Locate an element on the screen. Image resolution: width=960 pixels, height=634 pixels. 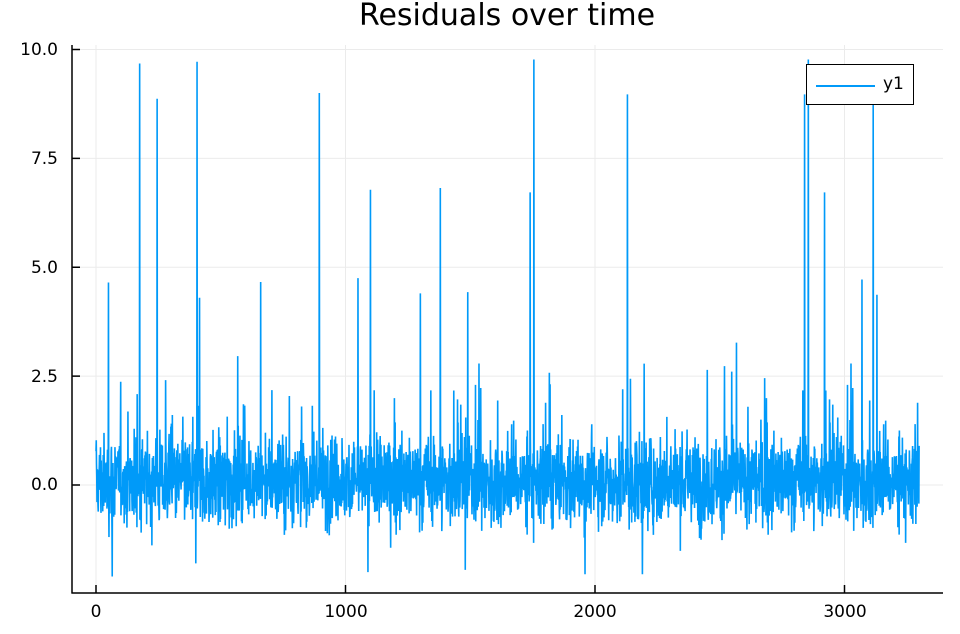
y-tick-label: 10.0 is located at coordinates (39, 50).